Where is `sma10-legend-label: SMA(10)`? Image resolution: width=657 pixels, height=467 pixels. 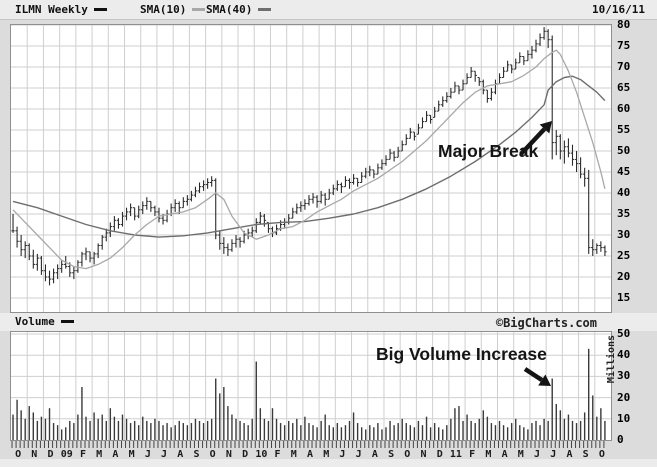 sma10-legend-label: SMA(10) is located at coordinates (163, 9).